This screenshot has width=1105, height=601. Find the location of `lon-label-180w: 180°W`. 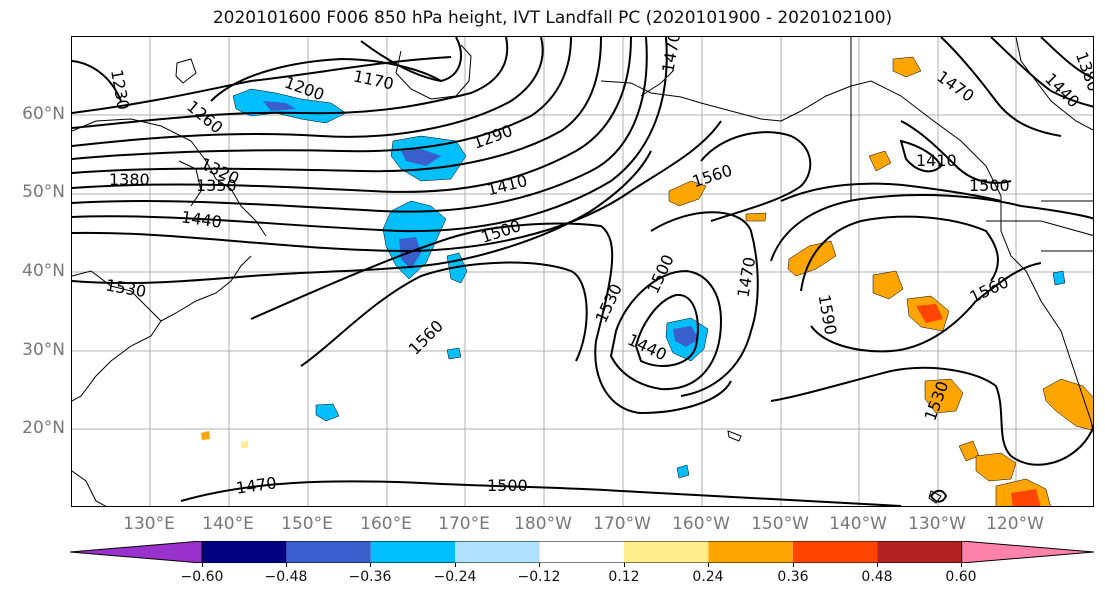

lon-label-180w: 180°W is located at coordinates (543, 524).